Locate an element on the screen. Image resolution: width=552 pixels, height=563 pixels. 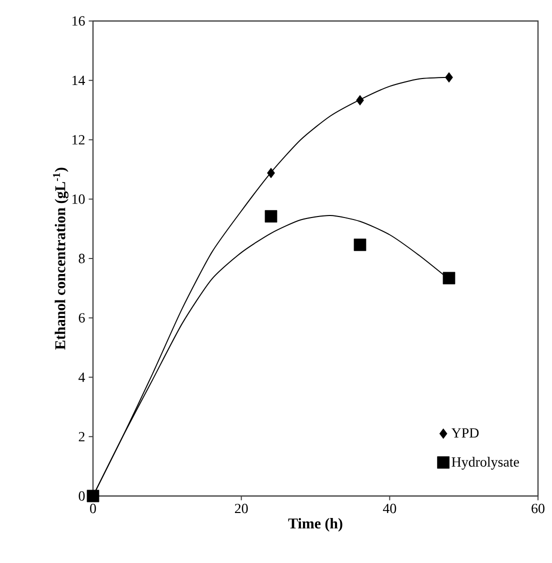
y-tick-label: 16 is located at coordinates (78, 21).